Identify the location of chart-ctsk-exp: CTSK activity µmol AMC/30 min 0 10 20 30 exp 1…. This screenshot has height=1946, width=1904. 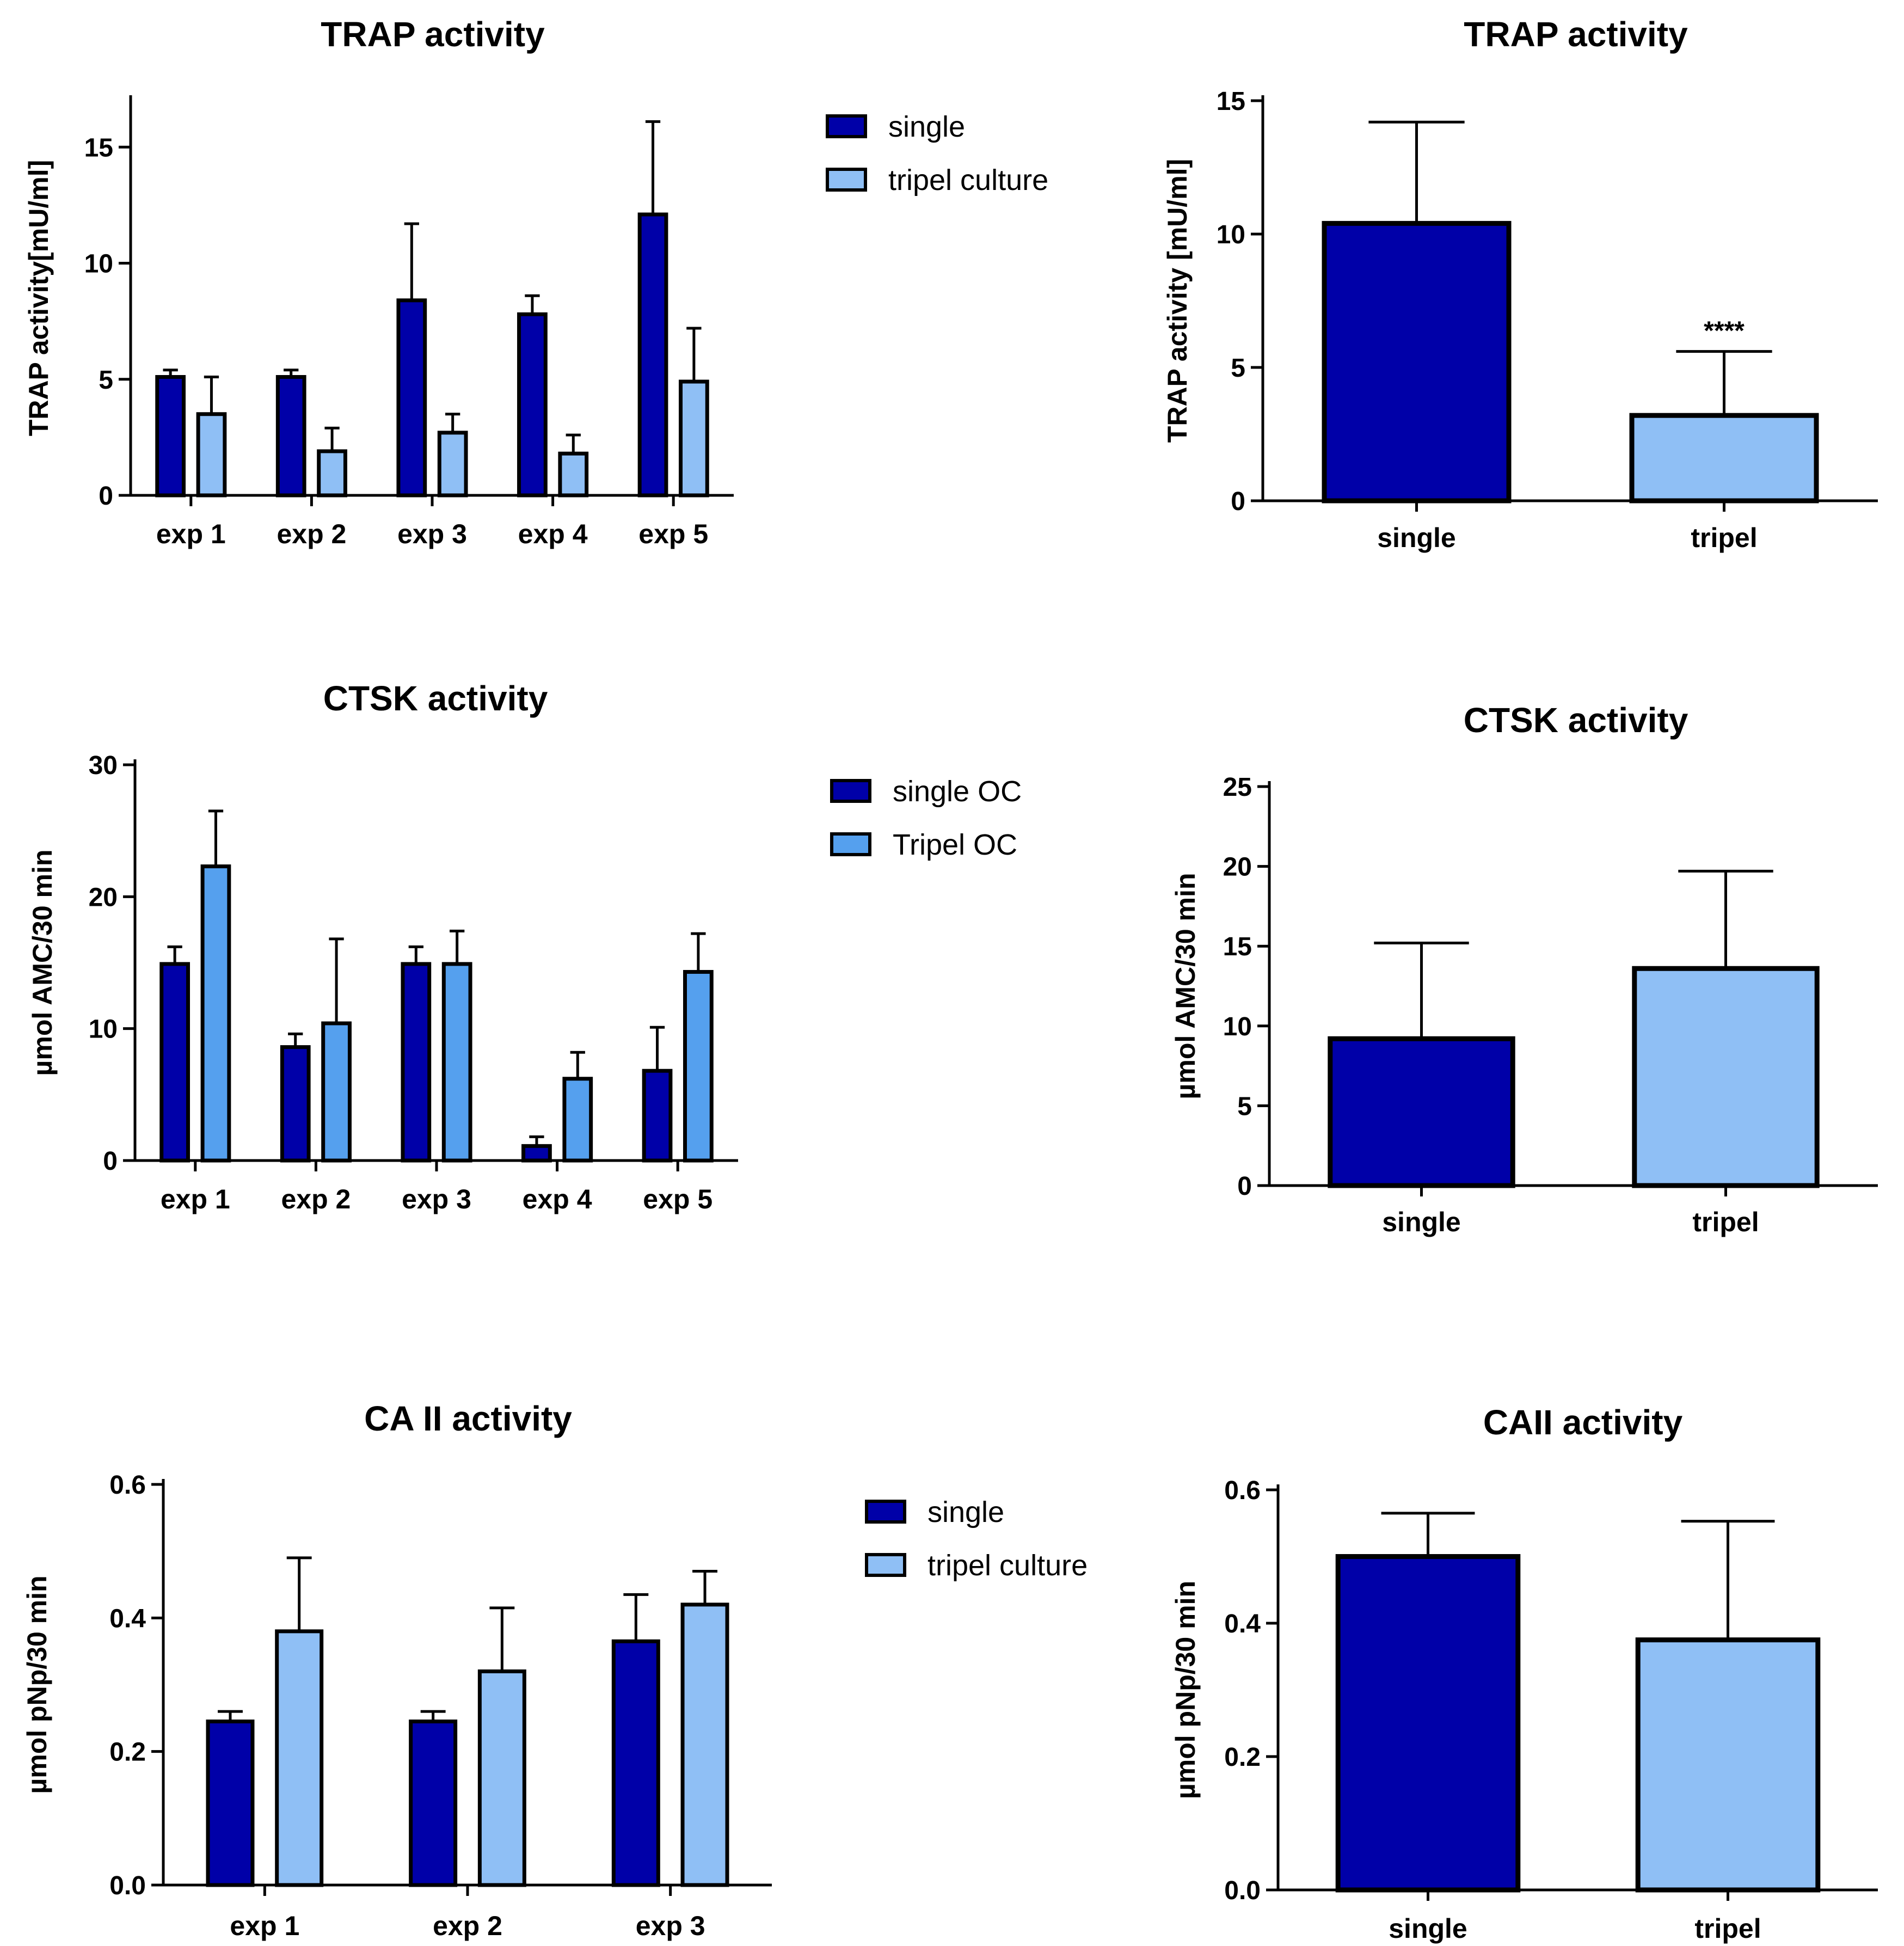
(524, 947).